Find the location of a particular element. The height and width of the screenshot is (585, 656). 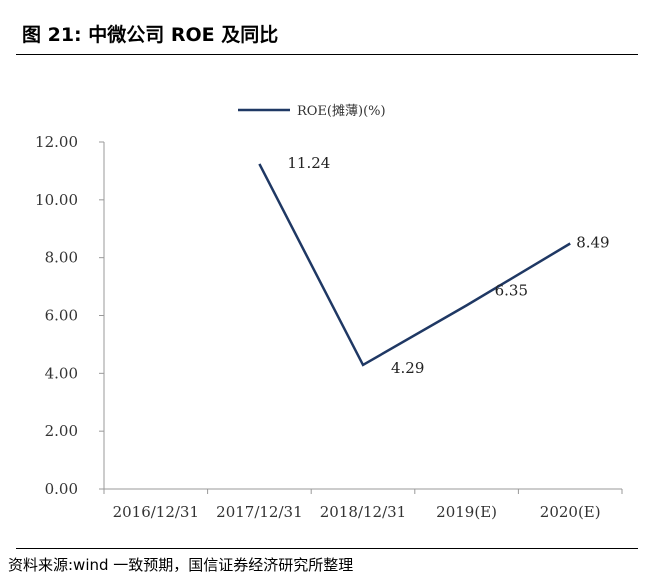

data-label: 11.24 is located at coordinates (308, 163).